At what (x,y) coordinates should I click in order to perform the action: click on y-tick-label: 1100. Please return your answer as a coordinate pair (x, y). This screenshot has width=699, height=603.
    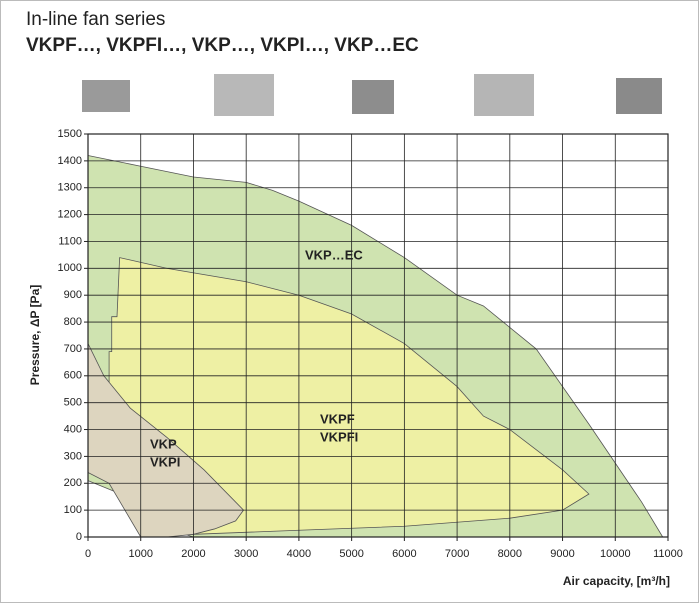
    Looking at the image, I should click on (70, 241).